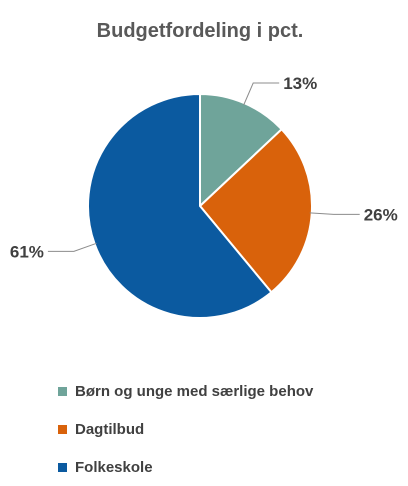  Describe the element at coordinates (381, 214) in the screenshot. I see `data-label: 26%` at that location.